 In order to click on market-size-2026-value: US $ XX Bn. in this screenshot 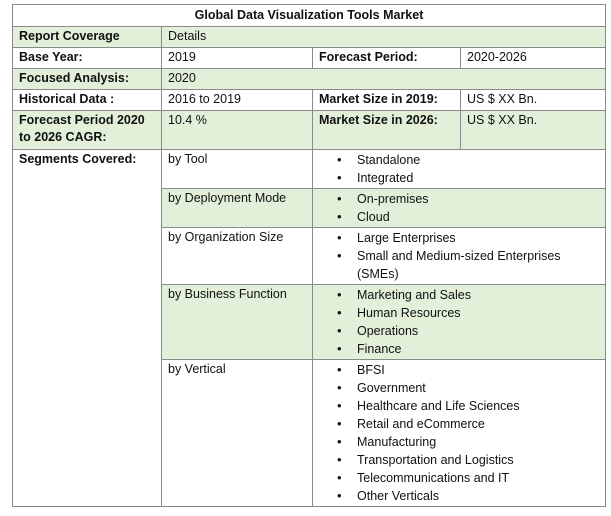, I will do `click(533, 130)`.